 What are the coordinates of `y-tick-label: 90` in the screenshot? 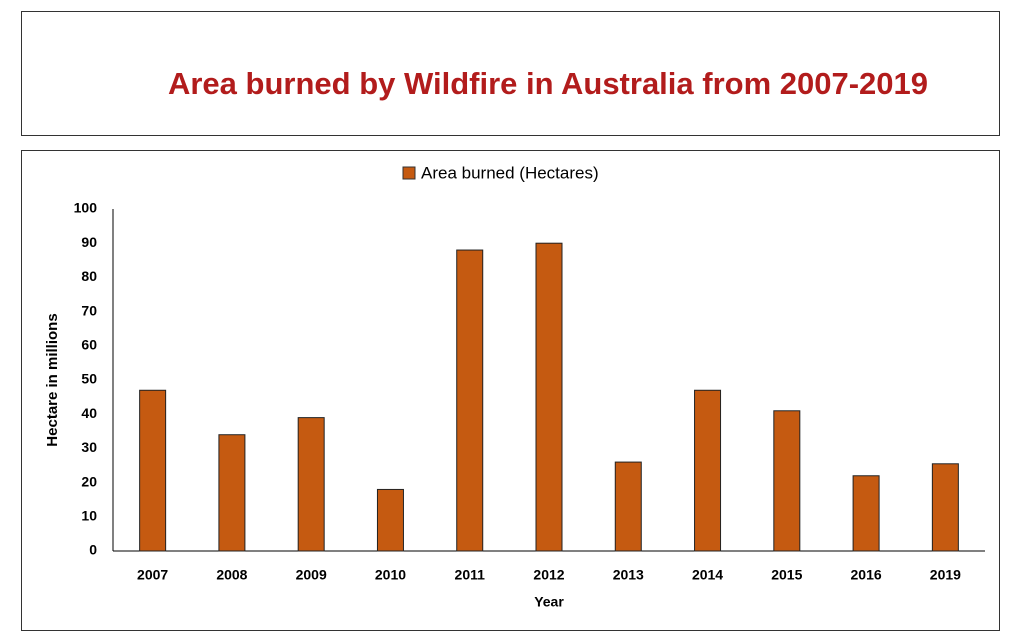 It's located at (89, 242).